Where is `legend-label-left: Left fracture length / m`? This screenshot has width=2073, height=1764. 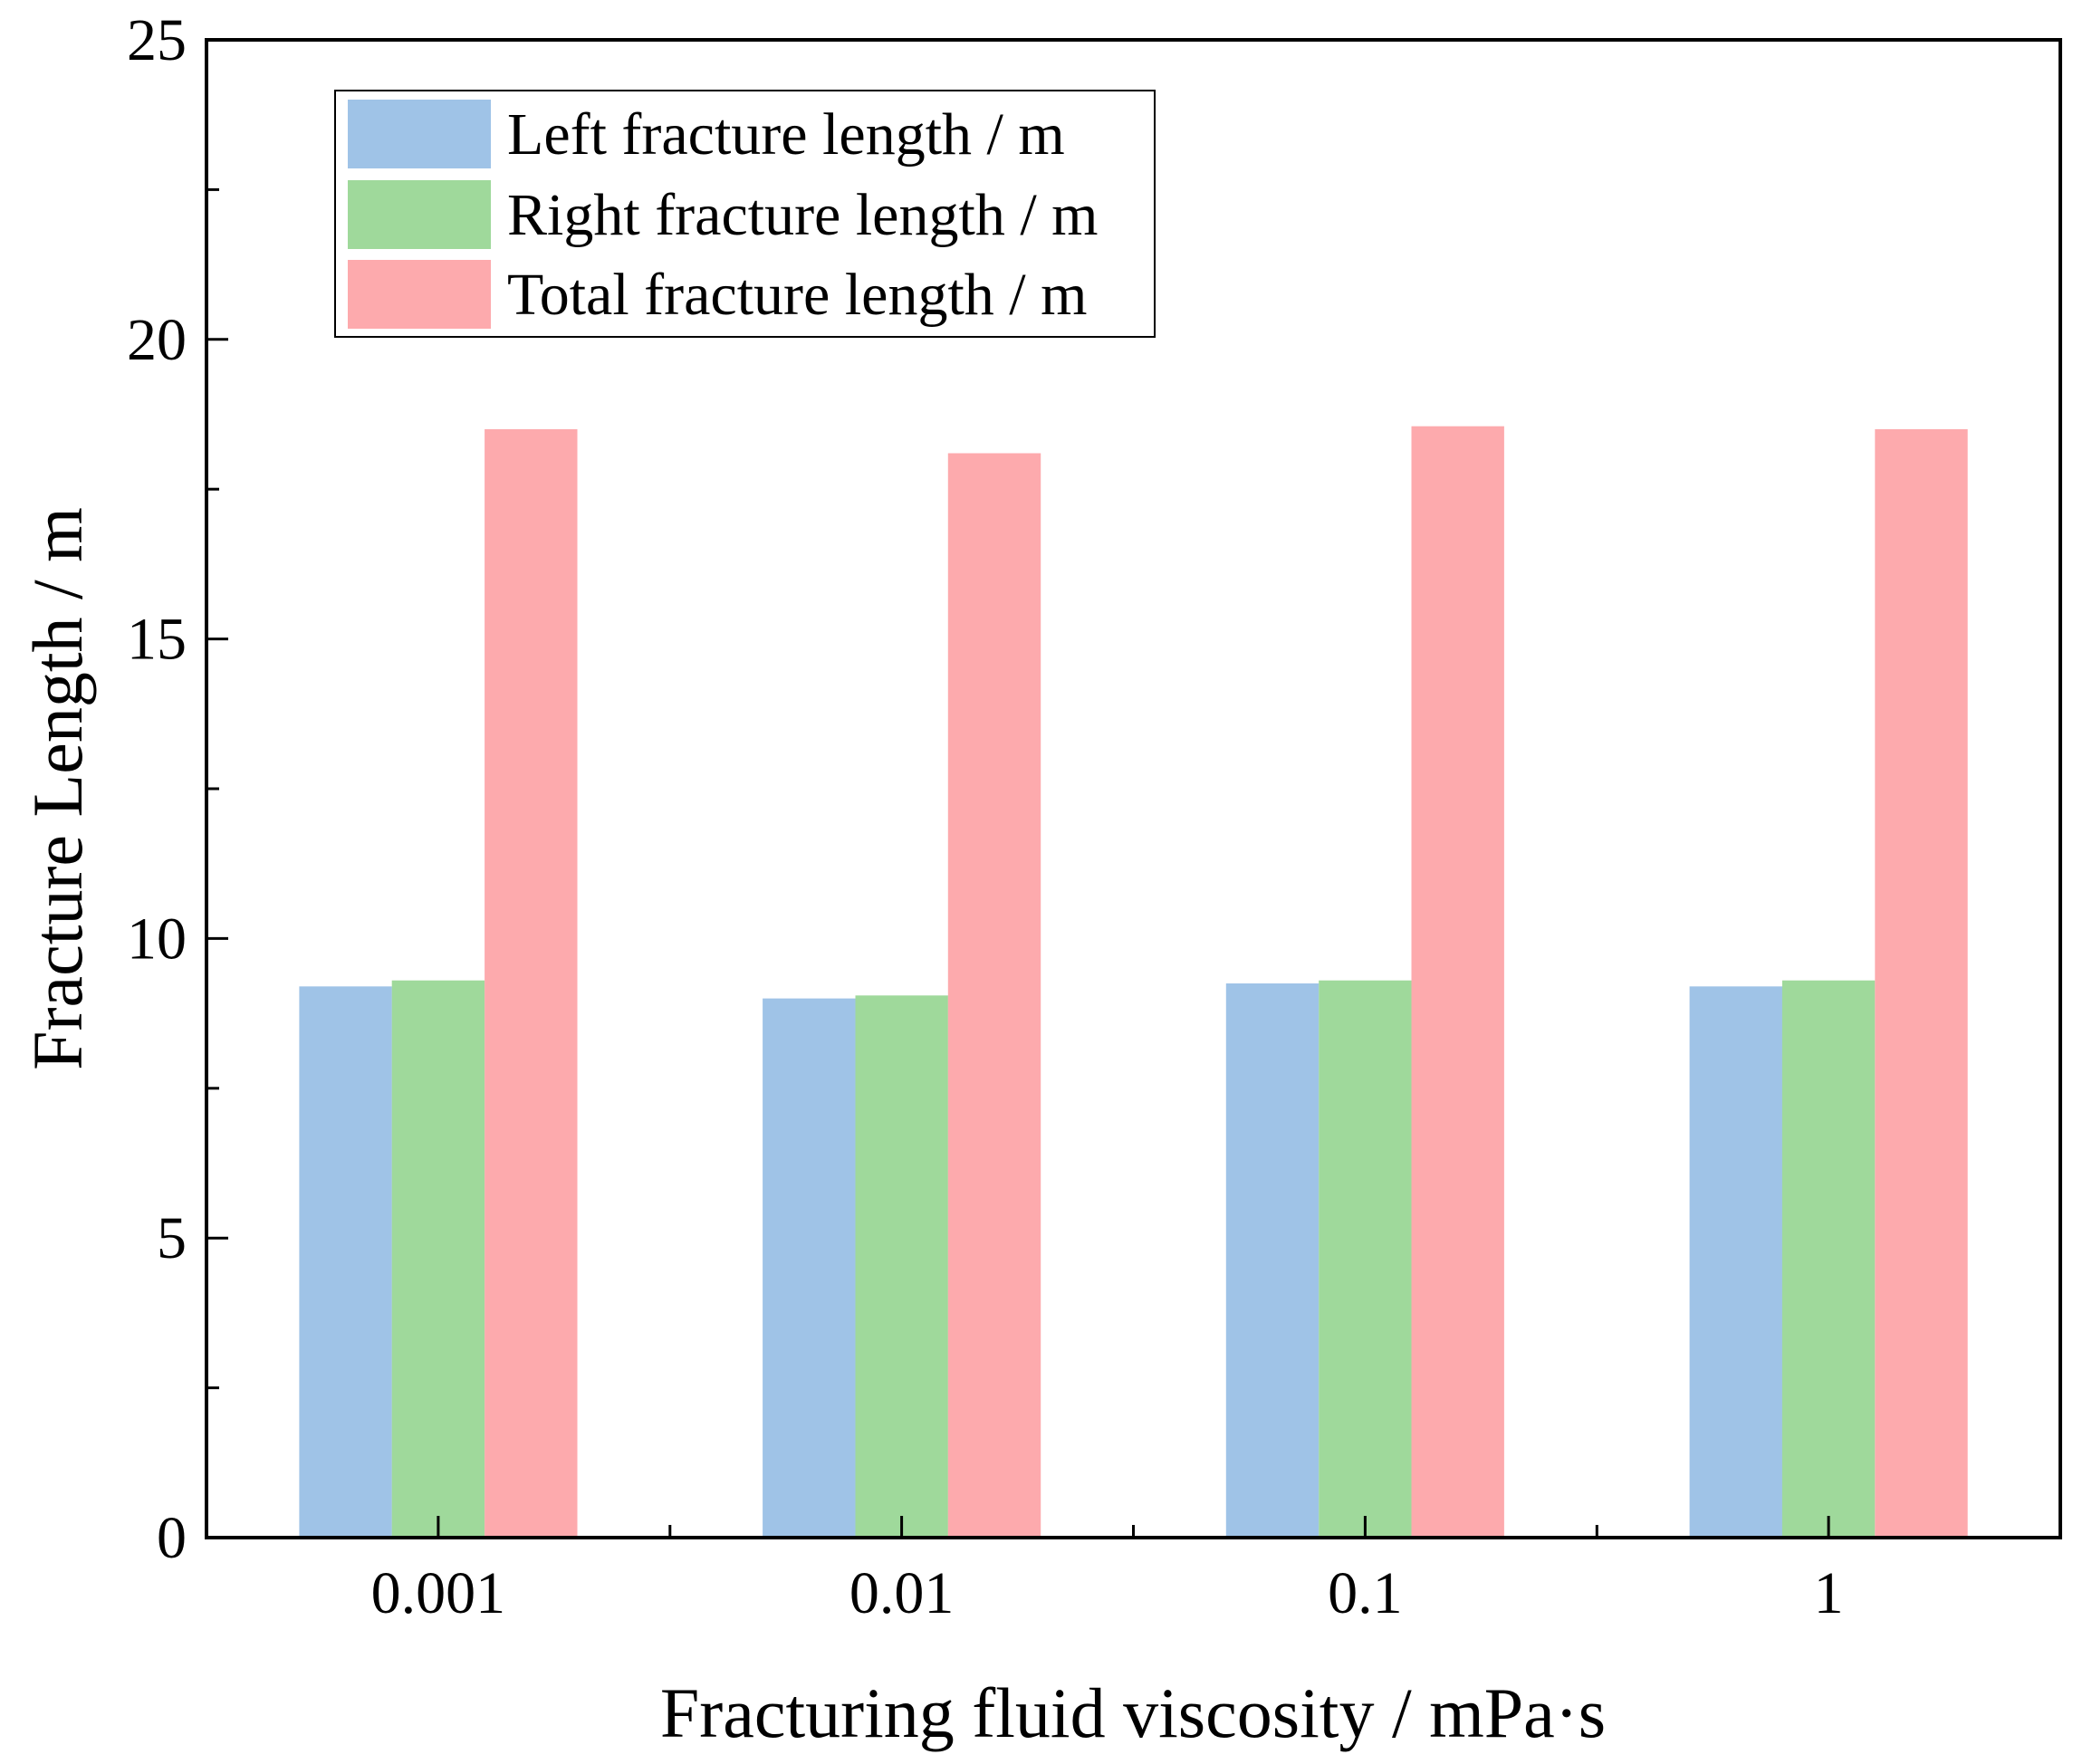
legend-label-left: Left fracture length / m is located at coordinates (786, 134).